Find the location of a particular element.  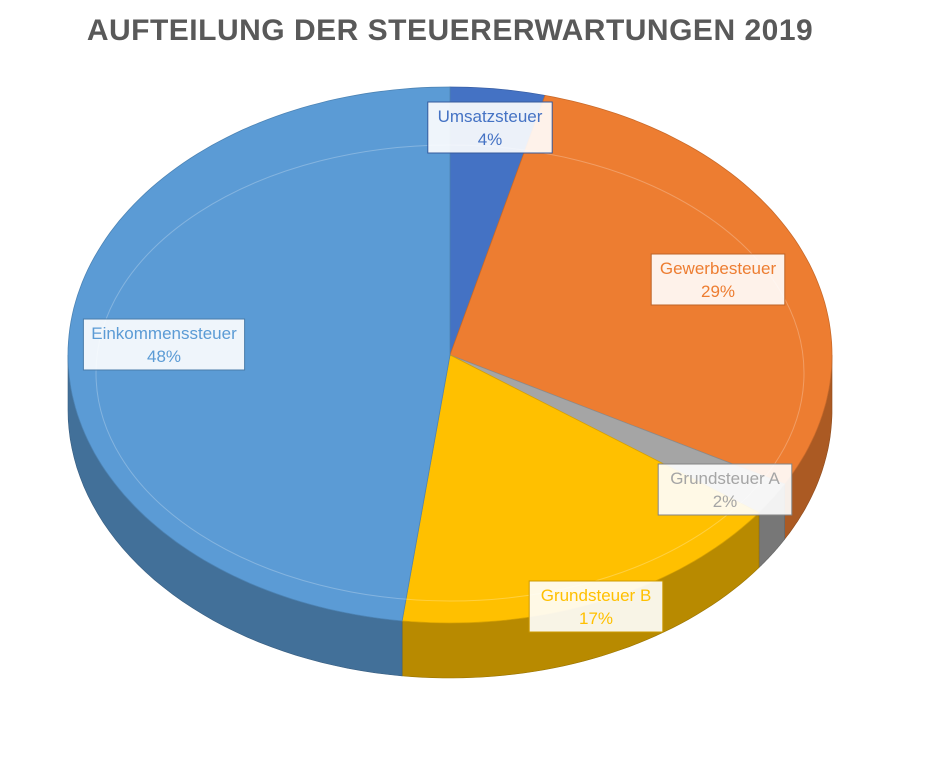

data-label-name: Umsatzsteuer is located at coordinates (490, 116).